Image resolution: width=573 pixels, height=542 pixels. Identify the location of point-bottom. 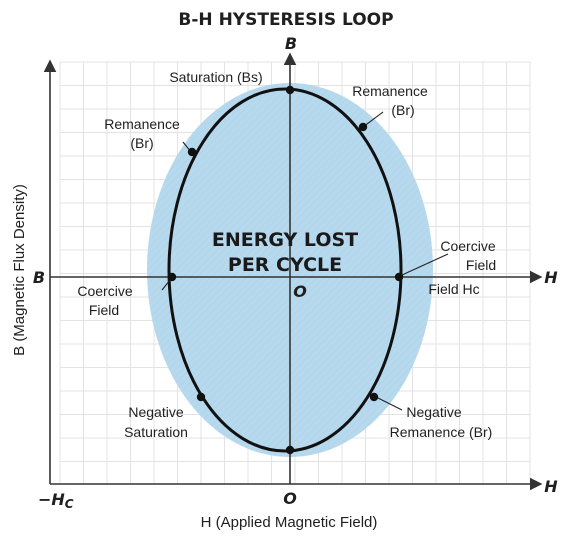
(290, 450).